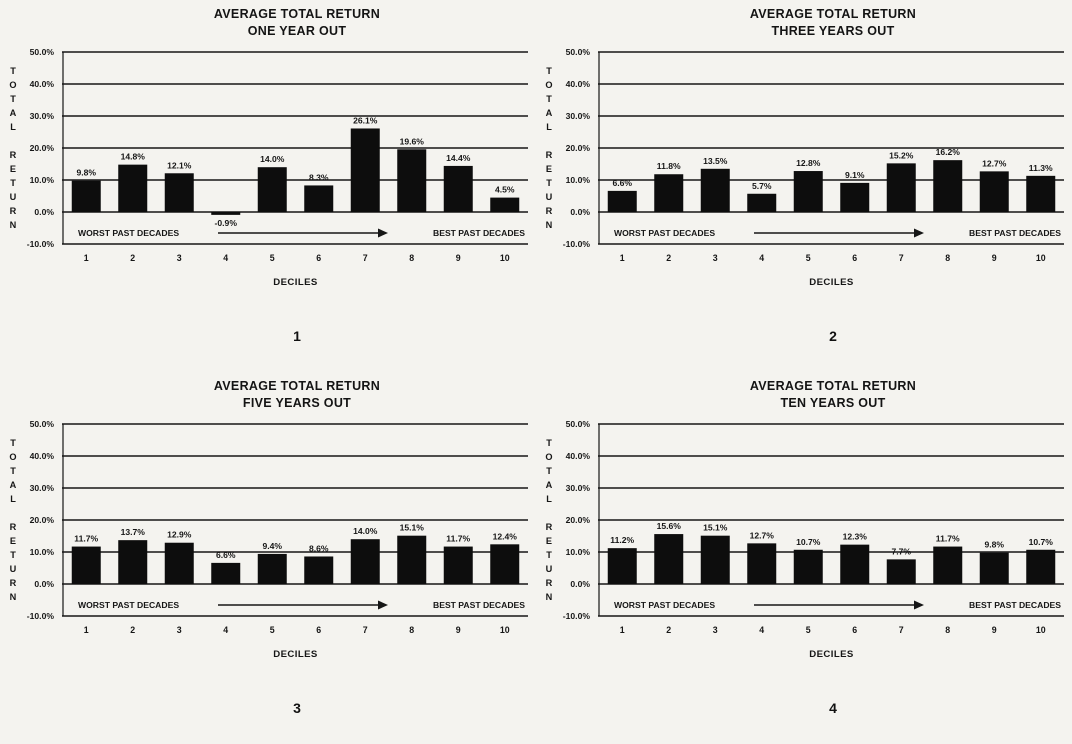 Image resolution: width=1072 pixels, height=744 pixels. I want to click on bar-value-label: 4.5%, so click(505, 190).